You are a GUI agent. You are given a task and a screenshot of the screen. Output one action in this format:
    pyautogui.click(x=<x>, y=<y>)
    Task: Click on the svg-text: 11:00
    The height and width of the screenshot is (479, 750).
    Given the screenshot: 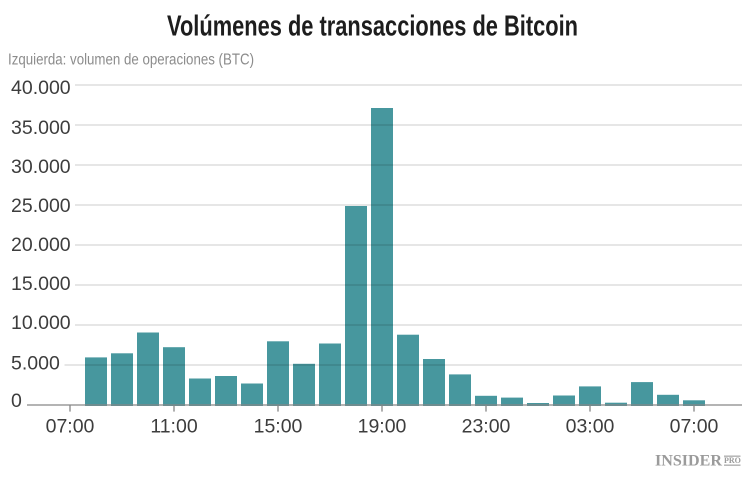 What is the action you would take?
    pyautogui.click(x=174, y=426)
    